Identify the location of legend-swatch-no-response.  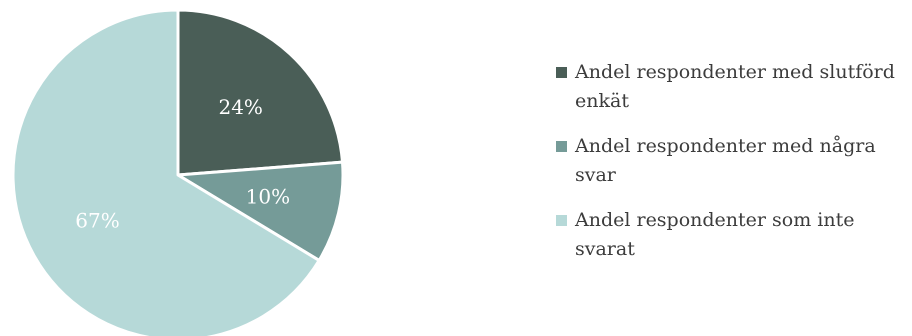
(561, 220).